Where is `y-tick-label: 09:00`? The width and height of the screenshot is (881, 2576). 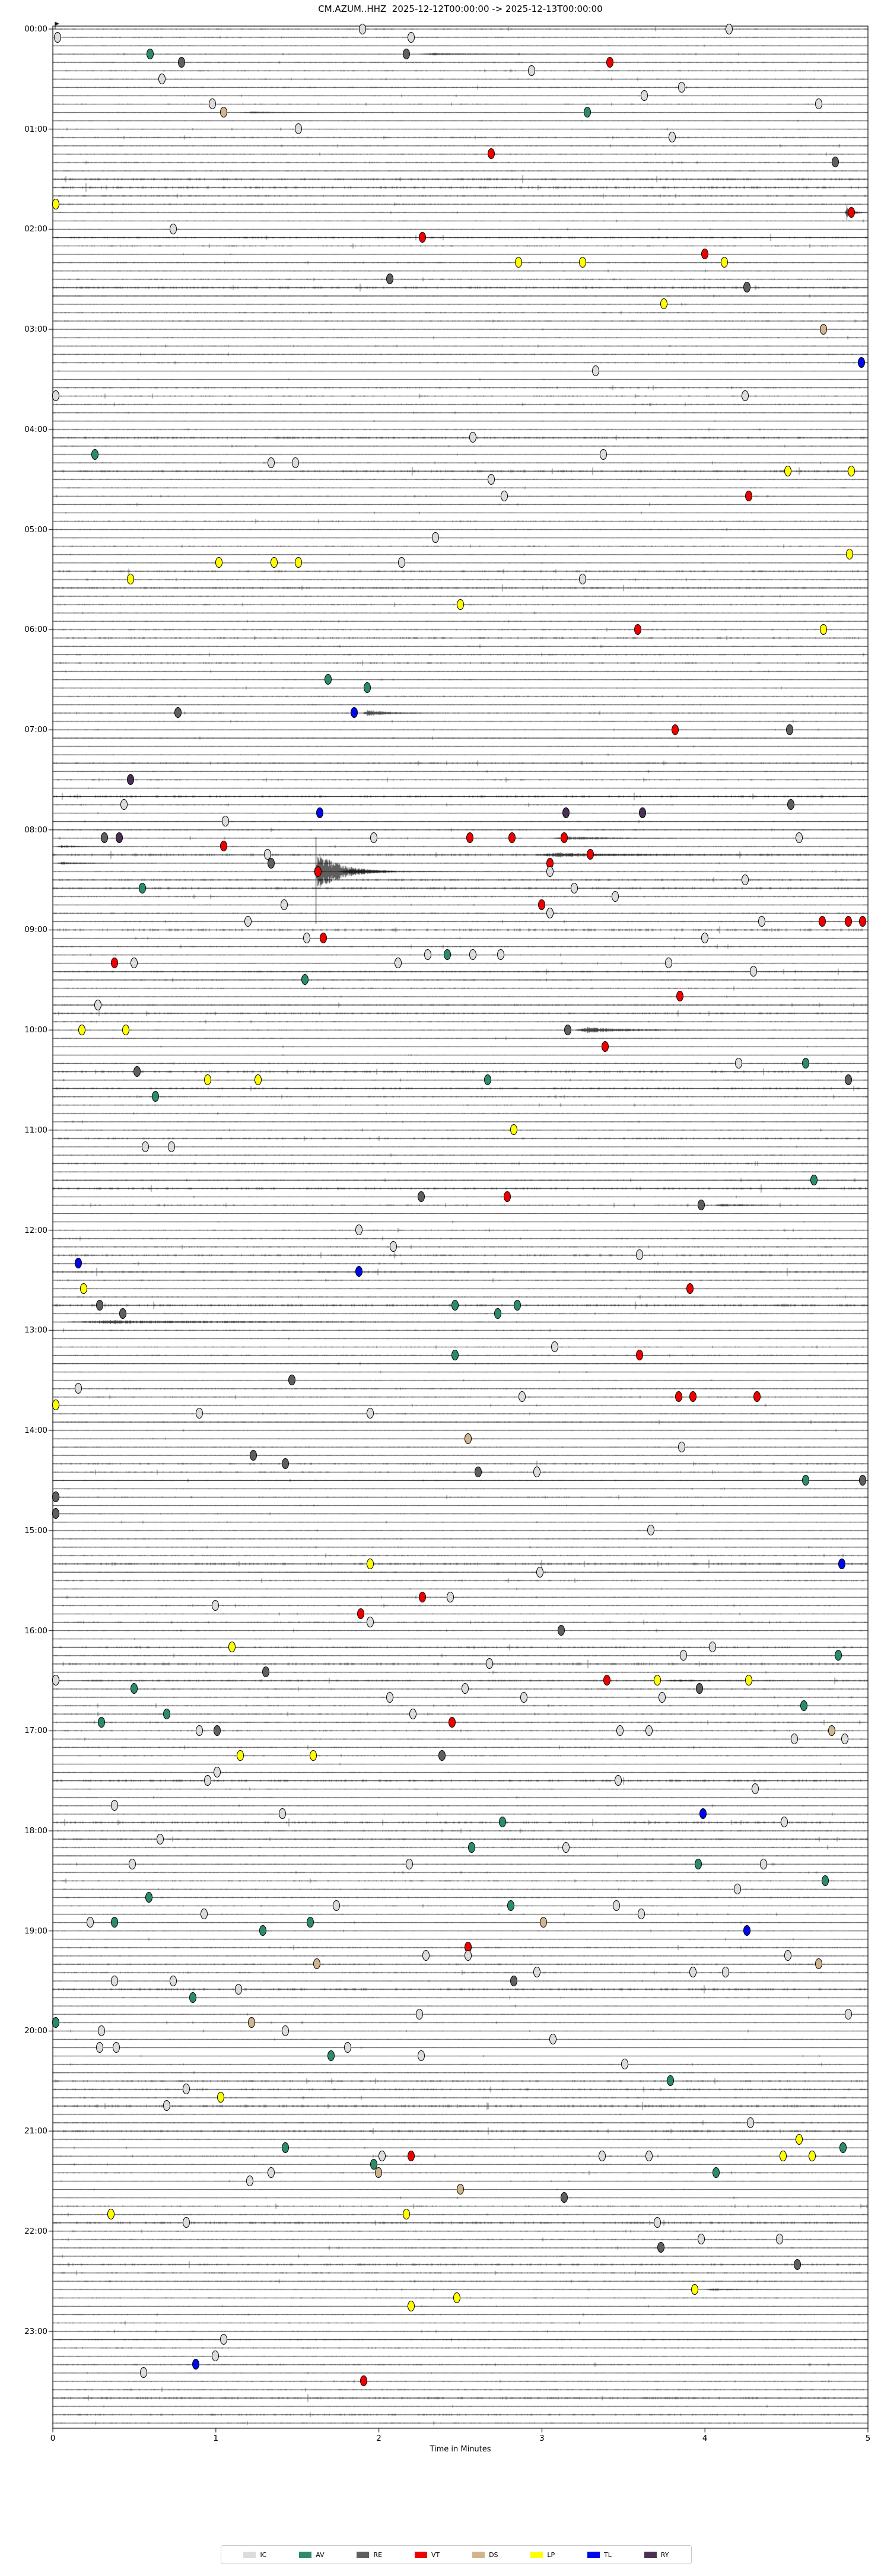 y-tick-label: 09:00 is located at coordinates (36, 930).